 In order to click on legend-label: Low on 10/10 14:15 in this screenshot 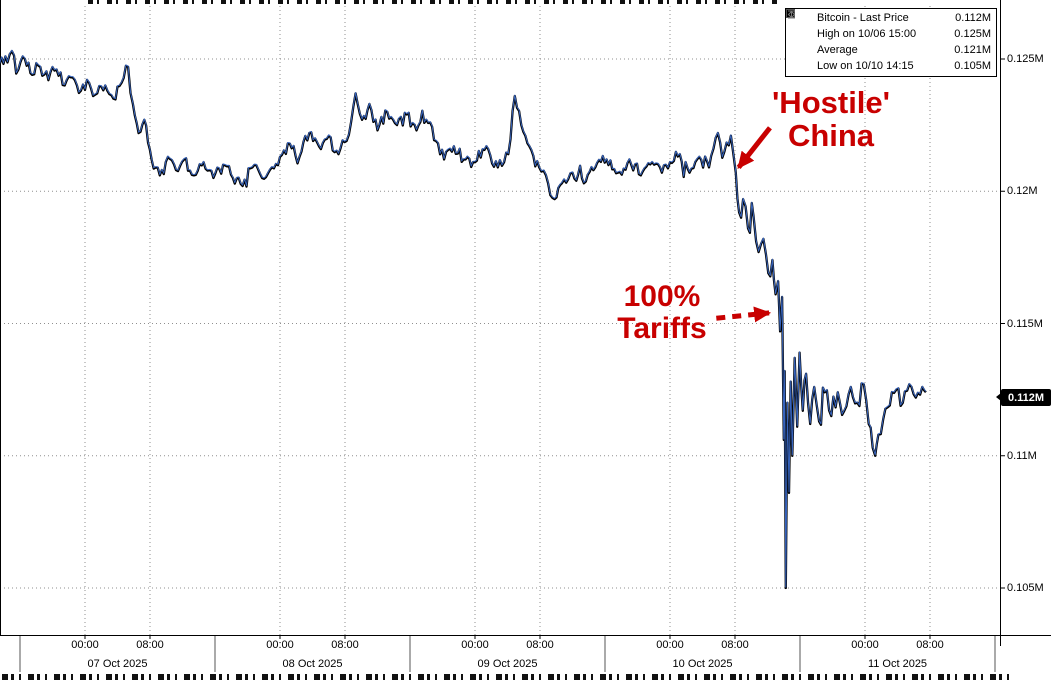, I will do `click(865, 66)`.